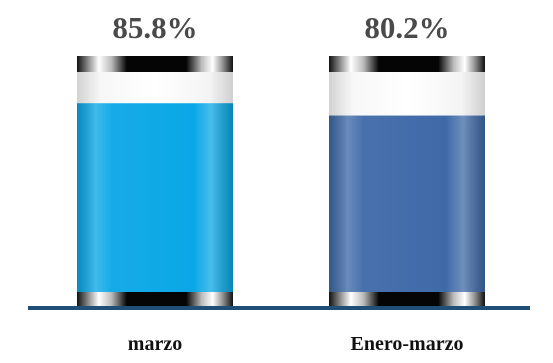  What do you see at coordinates (406, 27) in the screenshot?
I see `value-label: 80.2%` at bounding box center [406, 27].